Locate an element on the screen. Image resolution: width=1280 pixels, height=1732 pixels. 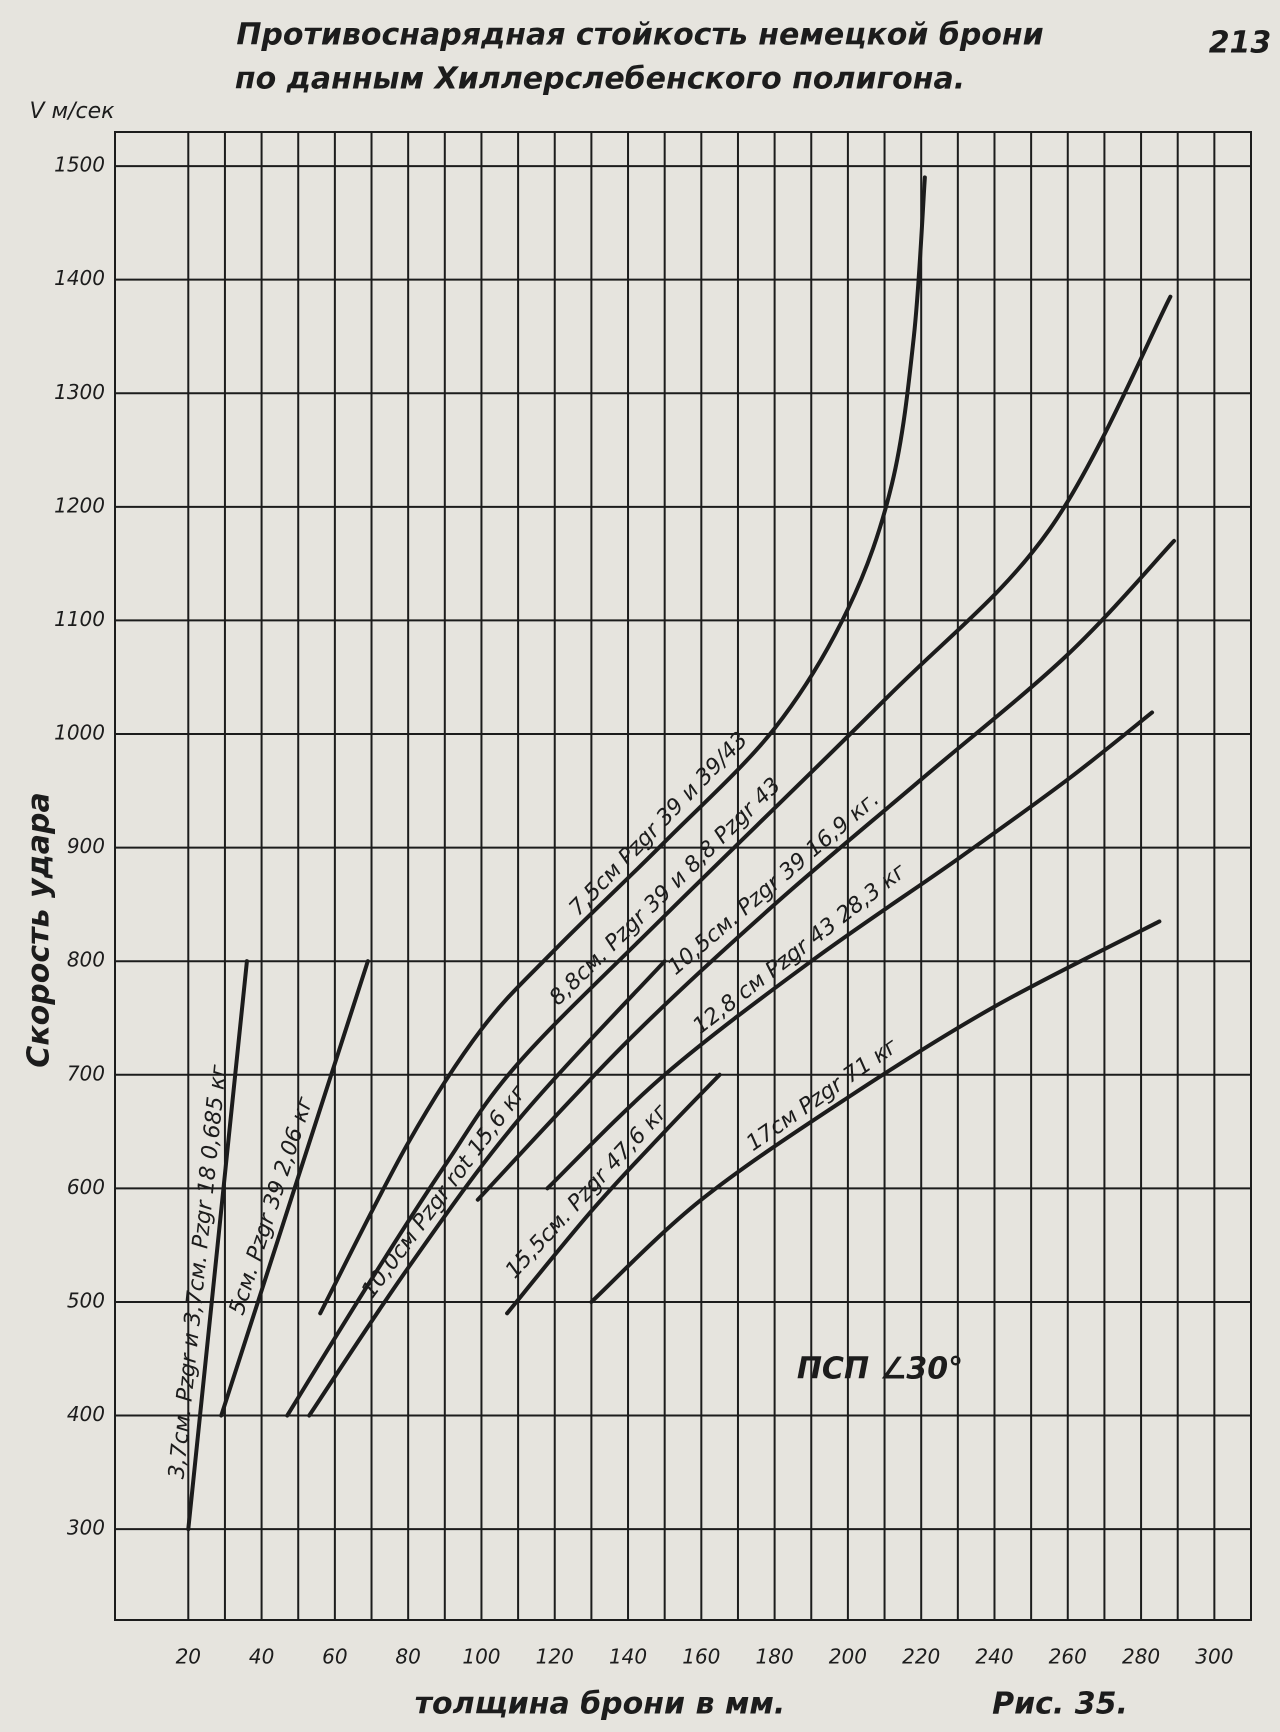
x-tick-label: 40 is located at coordinates (261, 1657).